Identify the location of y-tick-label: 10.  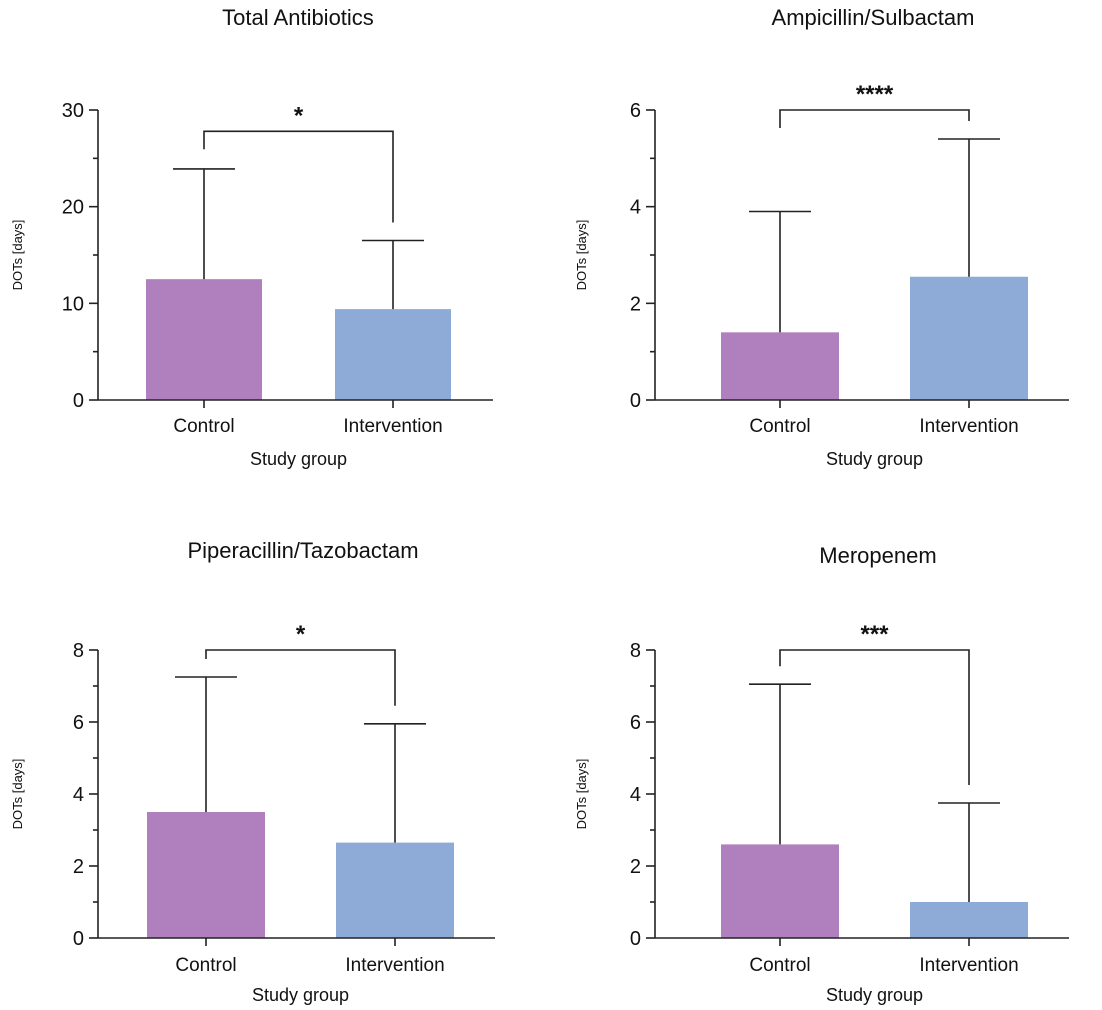
(73, 304).